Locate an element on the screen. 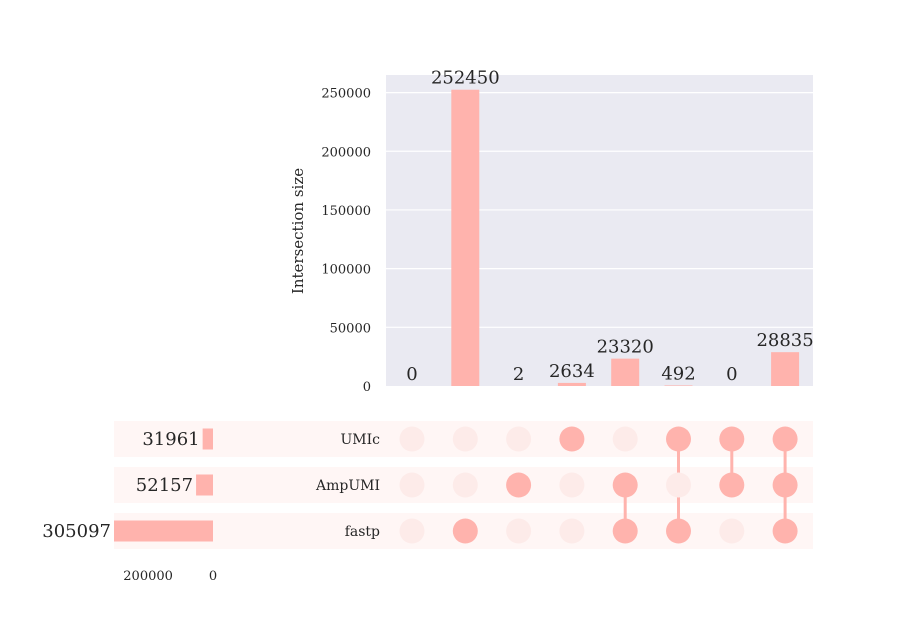 The width and height of the screenshot is (902, 625). intersection-value-label: 2 is located at coordinates (518, 374).